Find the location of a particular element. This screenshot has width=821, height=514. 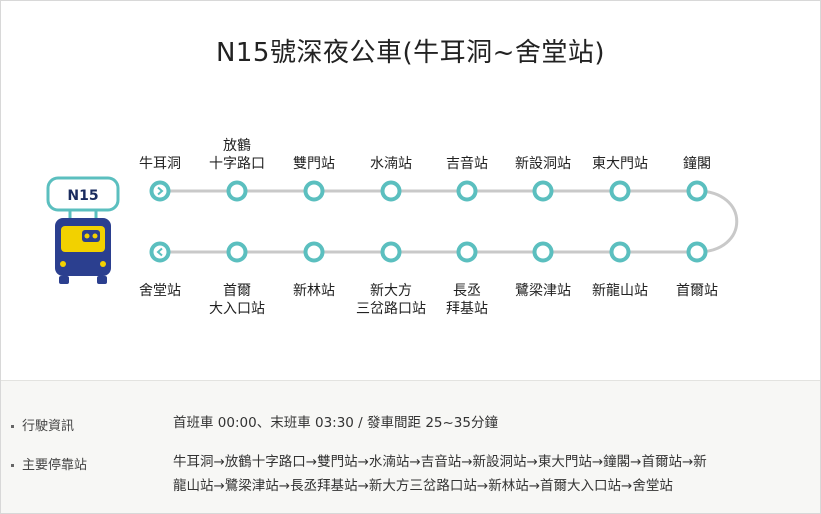

stop-name-line1: 東大門站 is located at coordinates (620, 164).